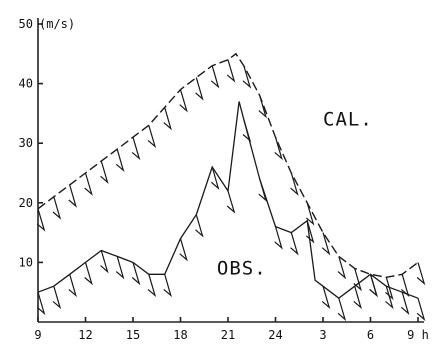  What do you see at coordinates (180, 335) in the screenshot?
I see `x-tick-label-3: 18` at bounding box center [180, 335].